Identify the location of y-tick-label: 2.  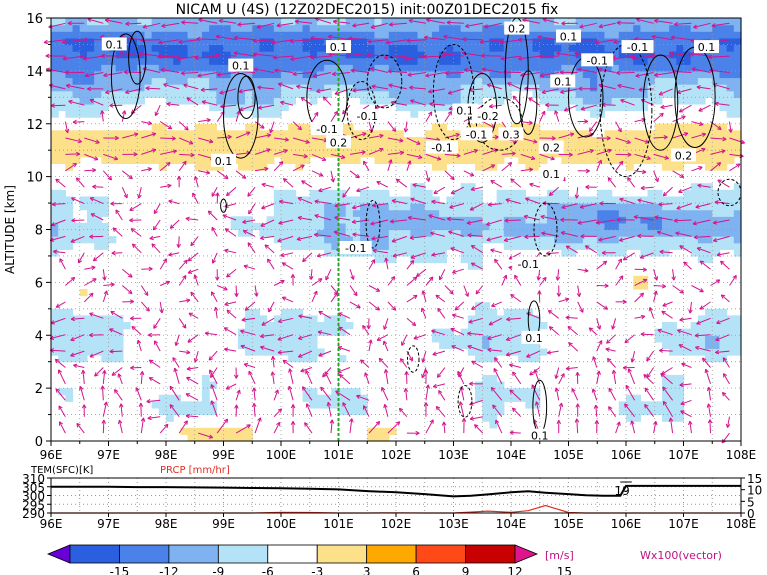
(39, 389).